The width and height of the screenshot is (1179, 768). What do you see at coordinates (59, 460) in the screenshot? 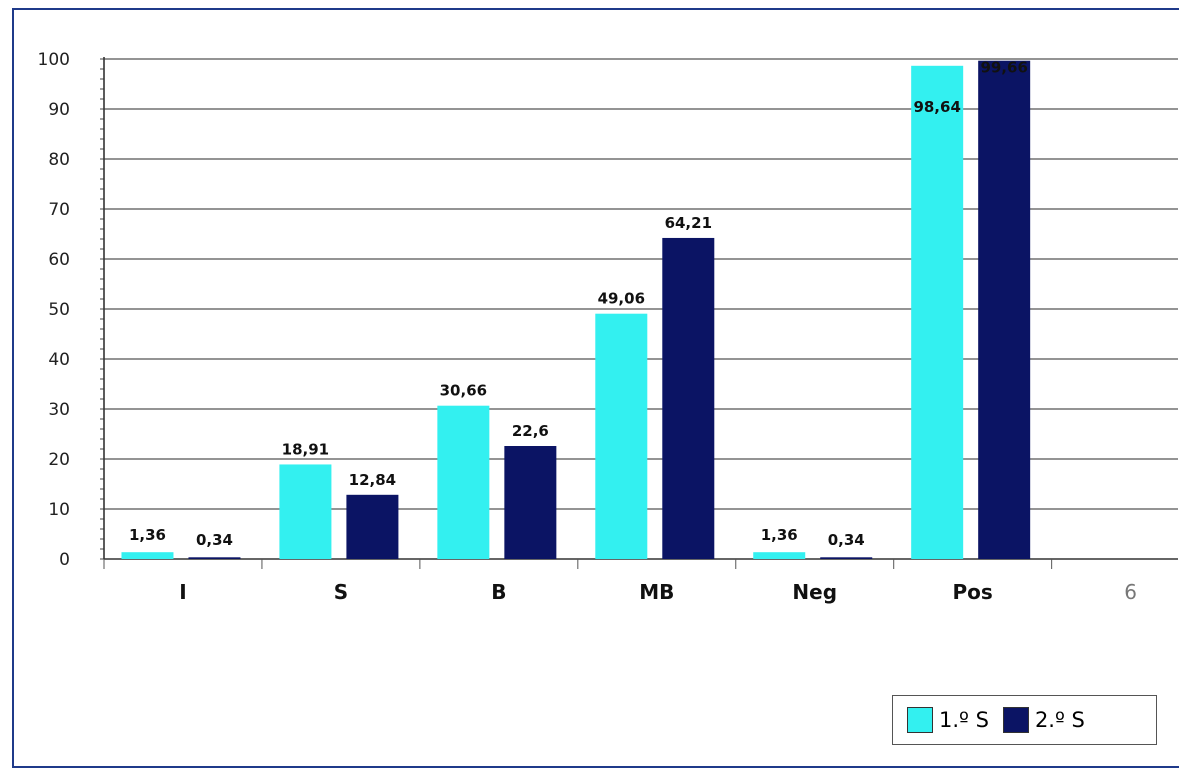
I see `y-tick-label: 20` at bounding box center [59, 460].